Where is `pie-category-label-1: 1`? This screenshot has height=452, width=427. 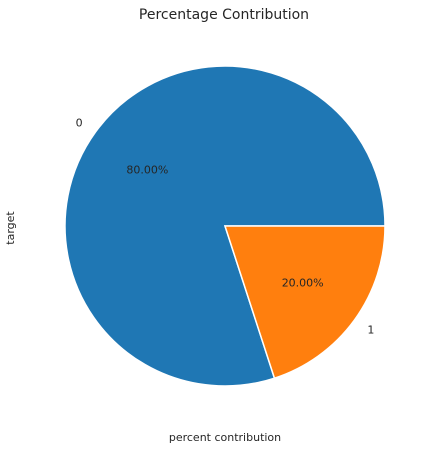
pie-category-label-1: 1 is located at coordinates (370, 329).